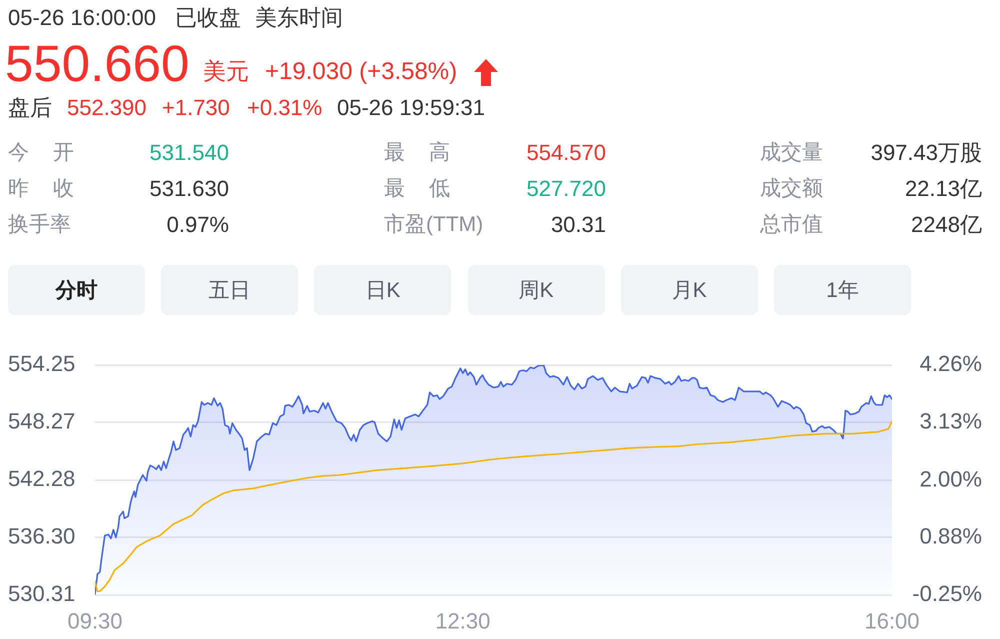 This screenshot has width=1000, height=639. Describe the element at coordinates (462, 621) in the screenshot. I see `x-tick-label: 12:30` at that location.